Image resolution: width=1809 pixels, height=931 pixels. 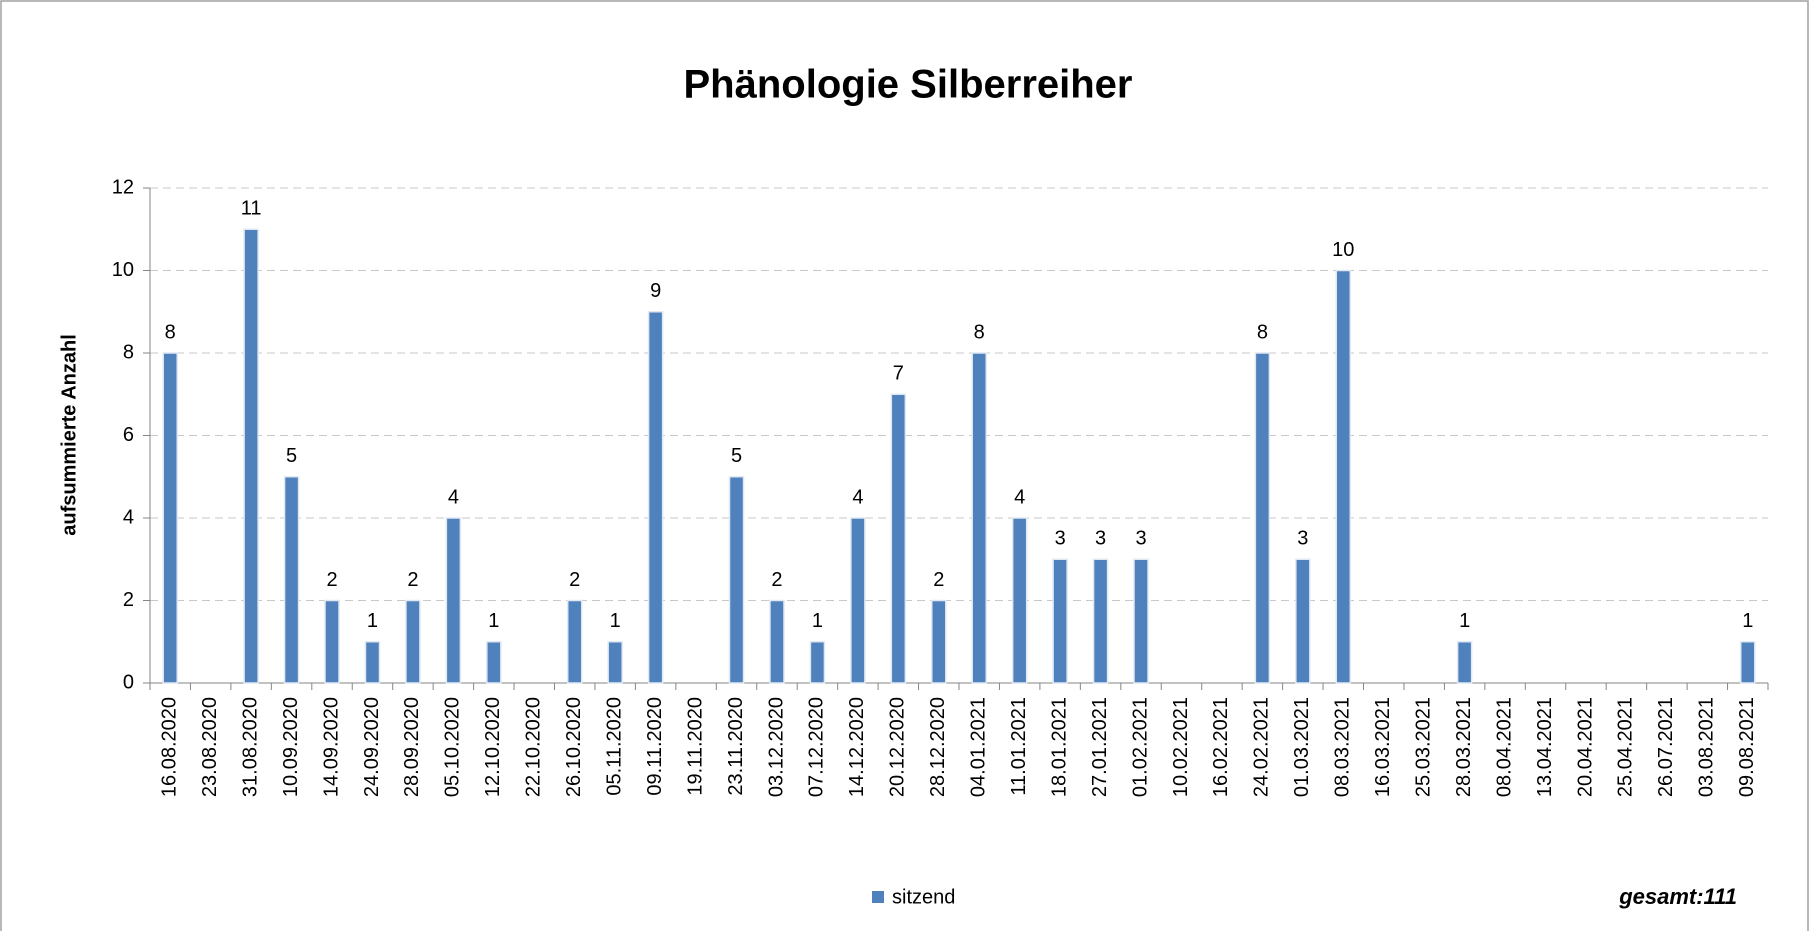 What do you see at coordinates (128, 435) in the screenshot?
I see `y-tick-label: 6` at bounding box center [128, 435].